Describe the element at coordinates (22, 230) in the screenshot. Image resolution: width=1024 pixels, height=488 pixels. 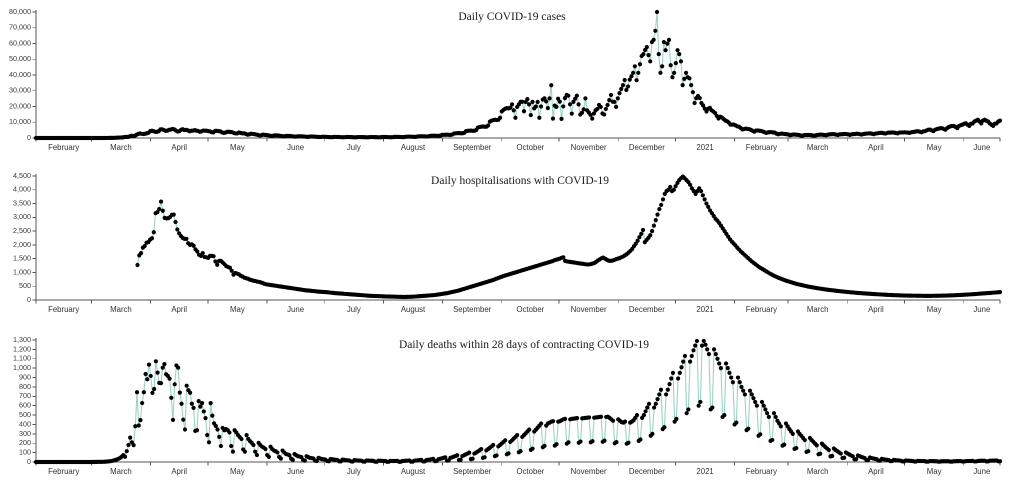
I see `y-axis-label: 2,500` at that location.